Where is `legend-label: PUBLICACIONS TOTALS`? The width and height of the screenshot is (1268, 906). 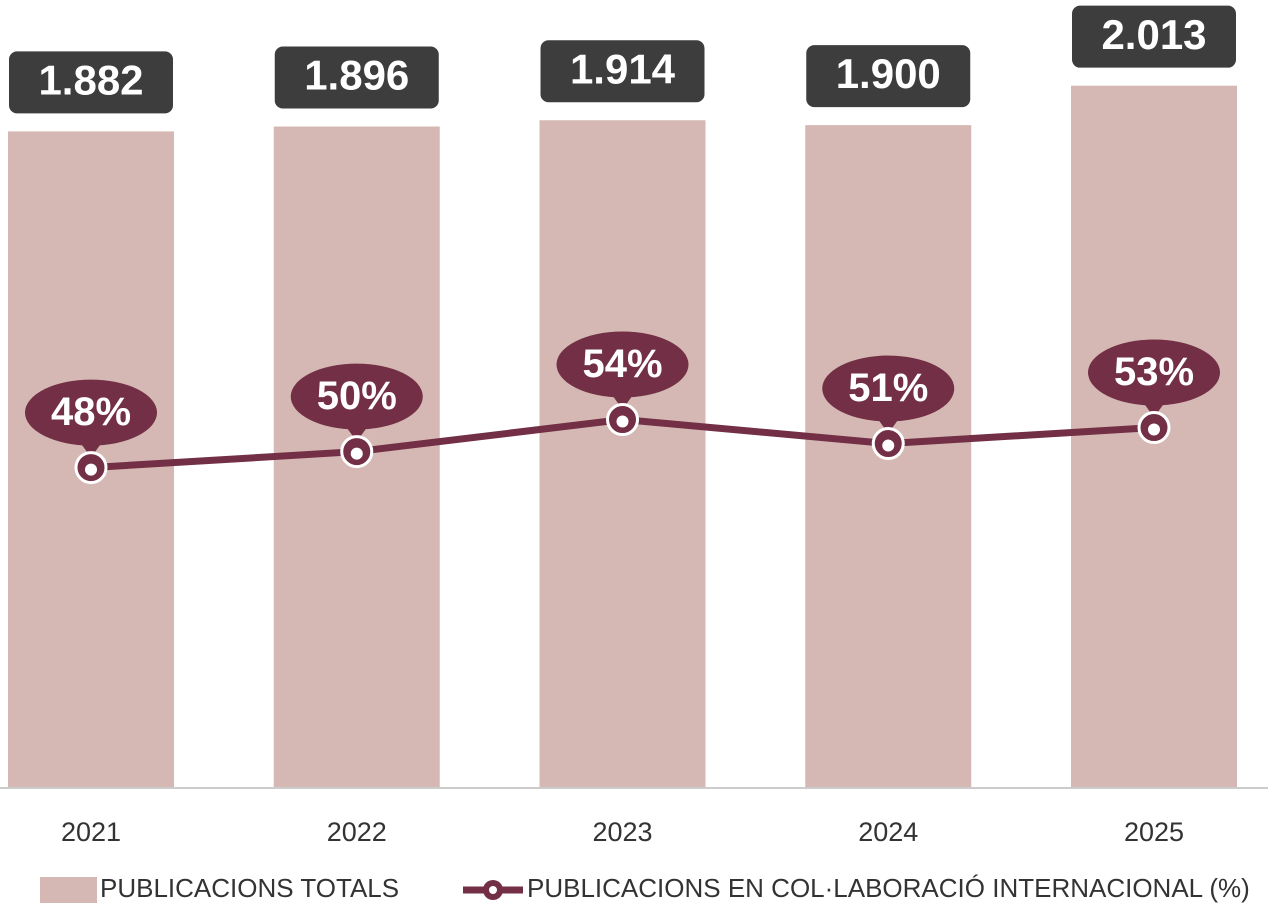
legend-label: PUBLICACIONS TOTALS is located at coordinates (249, 888).